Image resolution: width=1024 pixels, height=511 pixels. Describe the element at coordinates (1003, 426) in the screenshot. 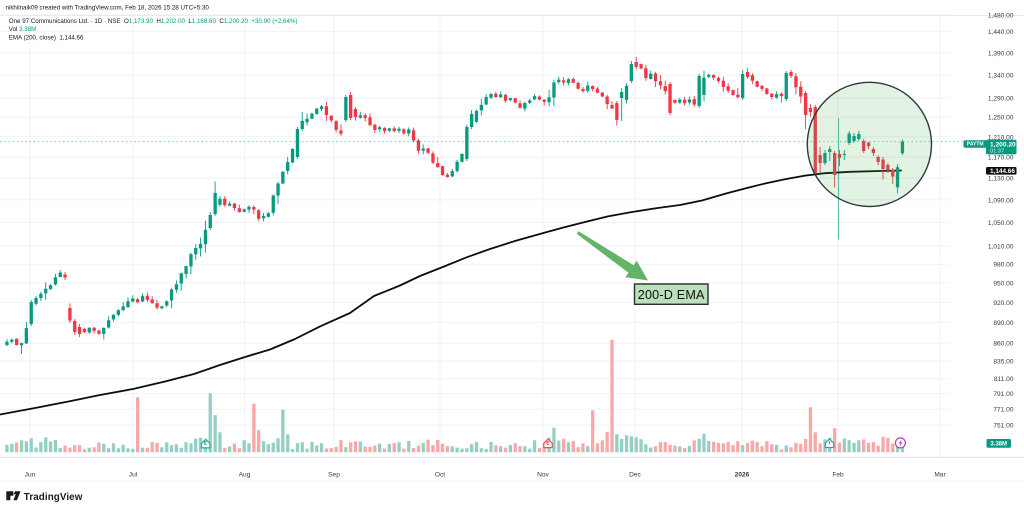

I see `svg-text: 751.00` at that location.